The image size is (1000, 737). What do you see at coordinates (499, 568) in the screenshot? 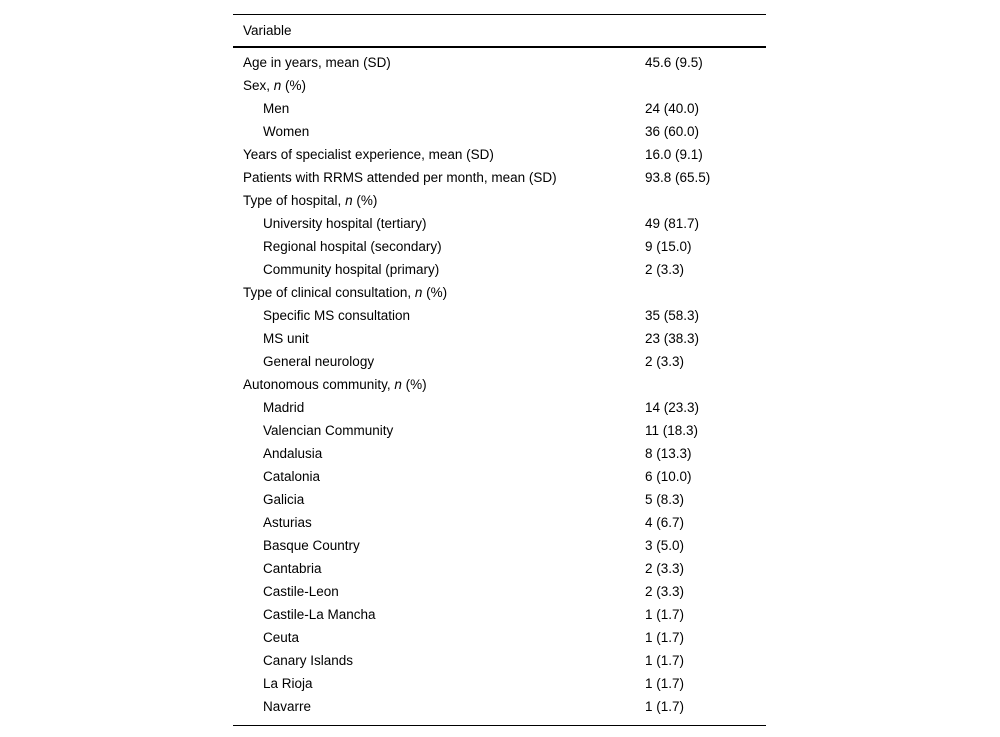
I see `table-row: Cantabria 2 (3.3)` at bounding box center [499, 568].